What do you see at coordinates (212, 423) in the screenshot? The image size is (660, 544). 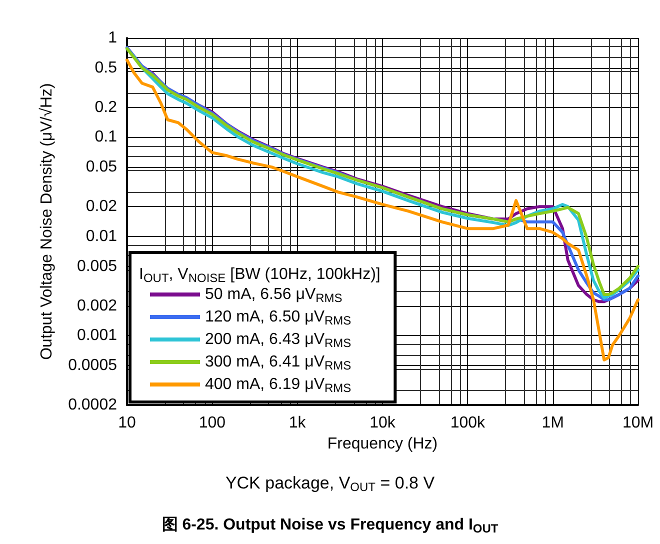 I see `x-tick-label: 100` at bounding box center [212, 423].